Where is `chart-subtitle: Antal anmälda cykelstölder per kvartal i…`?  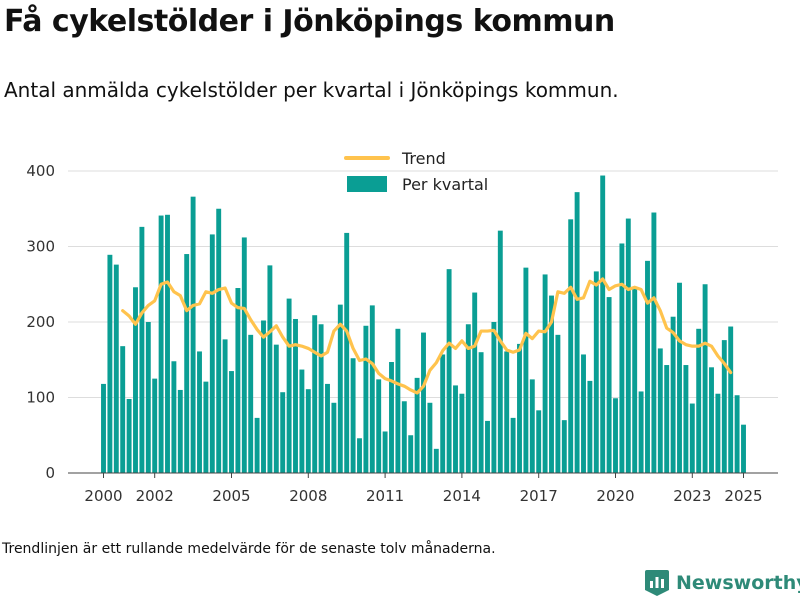
chart-subtitle: Antal anmälda cykelstölder per kvartal i… is located at coordinates (311, 90).